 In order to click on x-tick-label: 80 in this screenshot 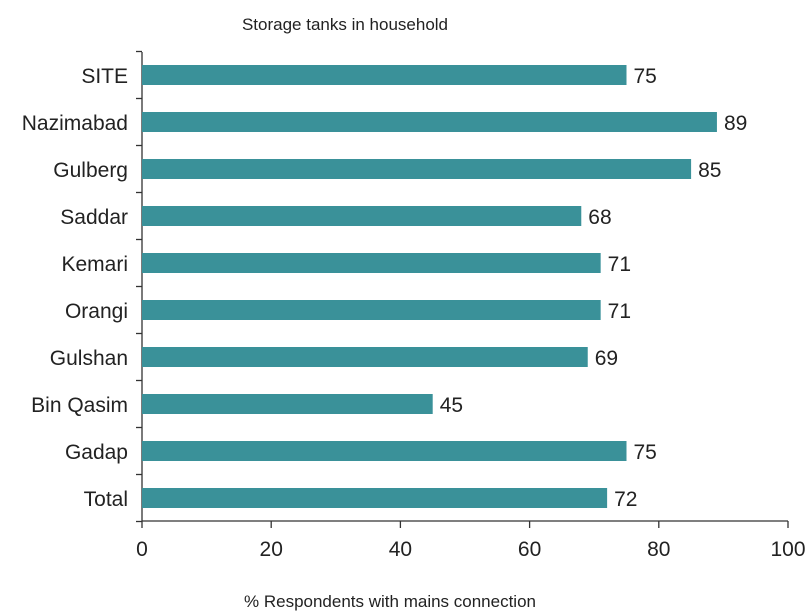, I will do `click(658, 549)`.